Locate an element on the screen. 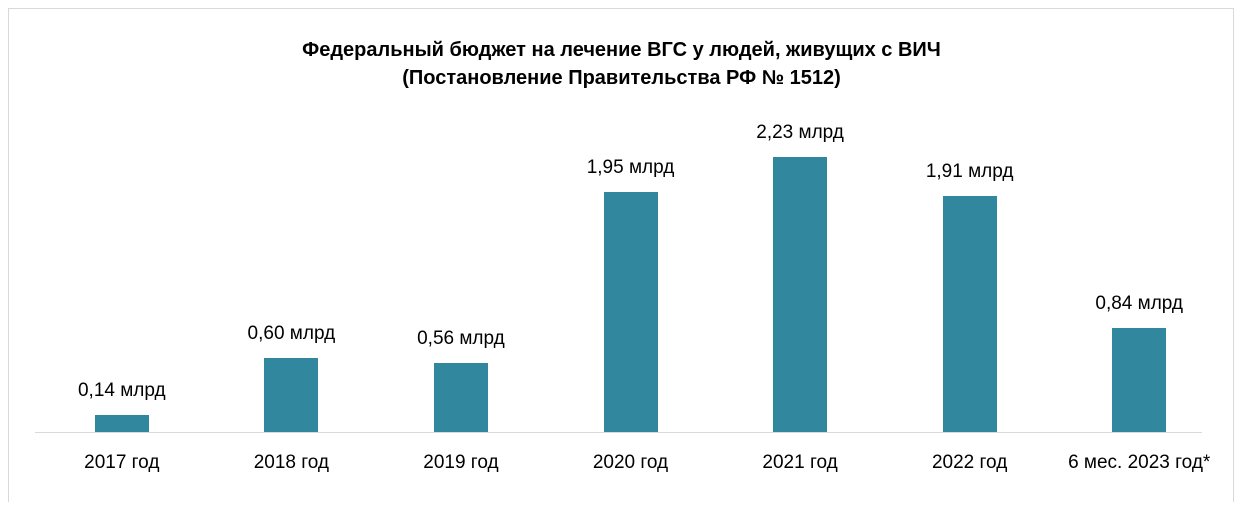 The width and height of the screenshot is (1243, 511). data-label: 0,84 млрд is located at coordinates (1139, 304).